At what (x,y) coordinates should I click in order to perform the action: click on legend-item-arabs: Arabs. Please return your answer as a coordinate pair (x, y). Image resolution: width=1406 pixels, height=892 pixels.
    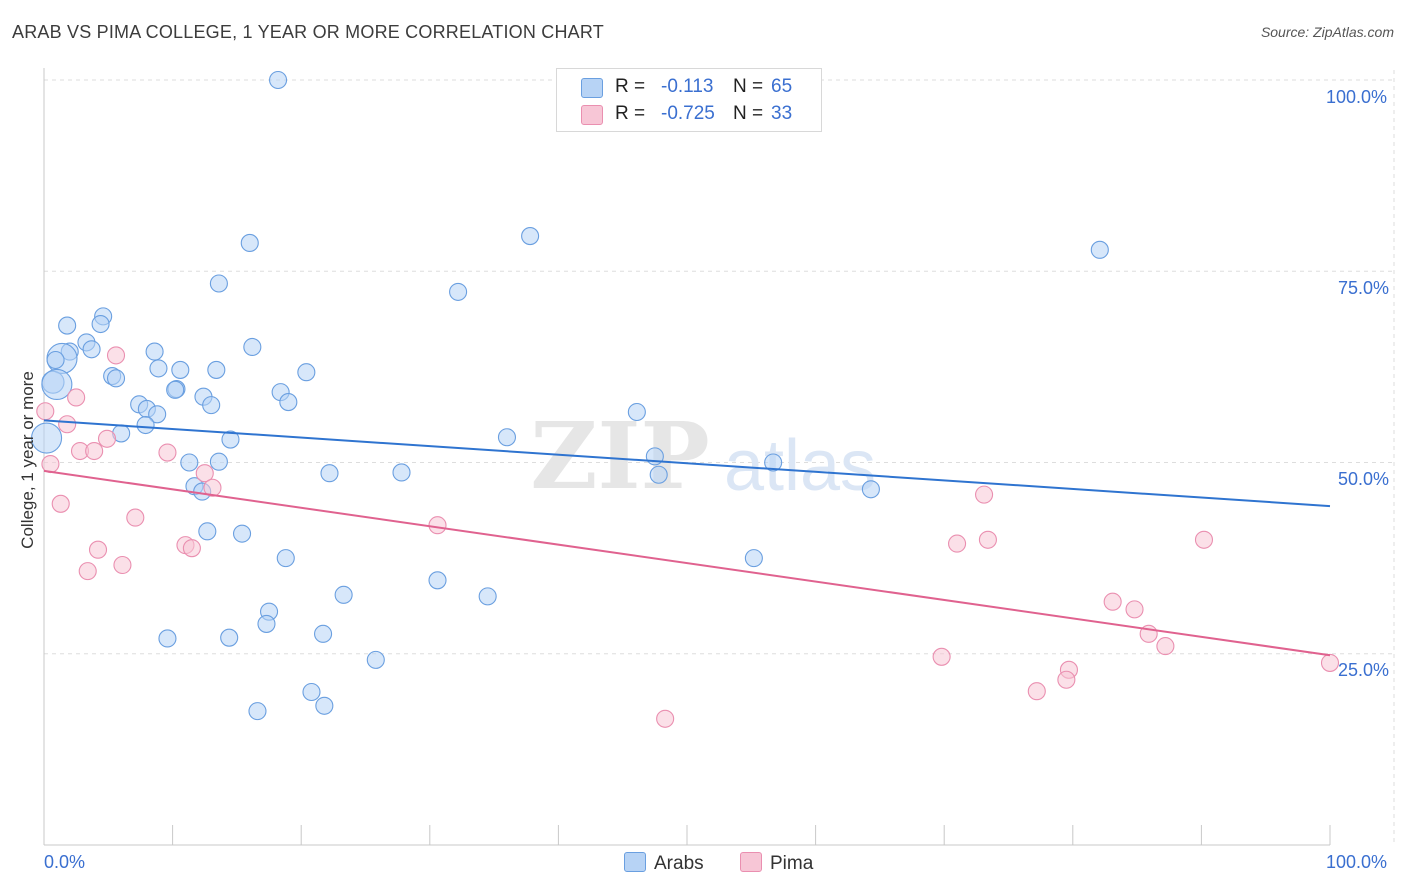
    Looking at the image, I should click on (664, 863).